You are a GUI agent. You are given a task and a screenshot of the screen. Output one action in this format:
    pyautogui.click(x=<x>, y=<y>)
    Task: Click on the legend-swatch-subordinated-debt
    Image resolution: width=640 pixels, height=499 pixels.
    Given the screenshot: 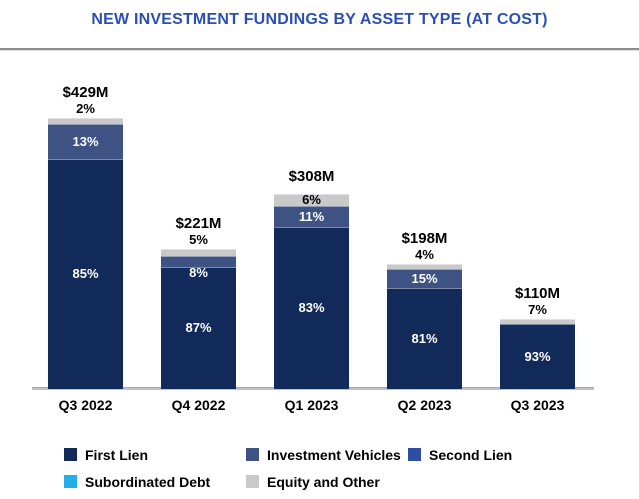 What is the action you would take?
    pyautogui.click(x=70, y=481)
    